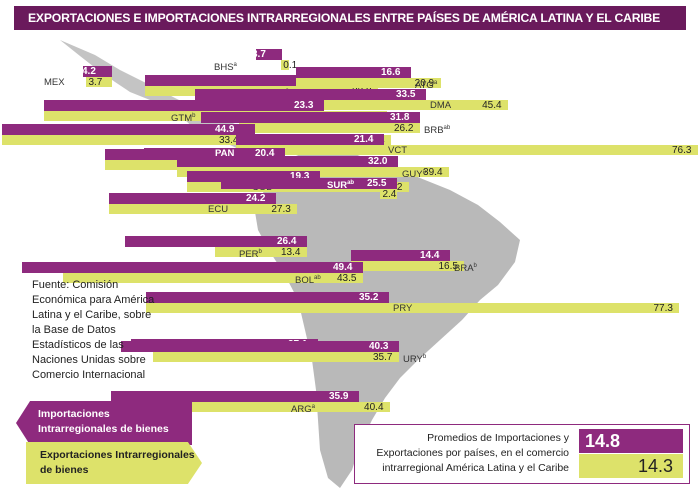 The image size is (700, 496). I want to click on export-value-brb: 26.2, so click(404, 128).